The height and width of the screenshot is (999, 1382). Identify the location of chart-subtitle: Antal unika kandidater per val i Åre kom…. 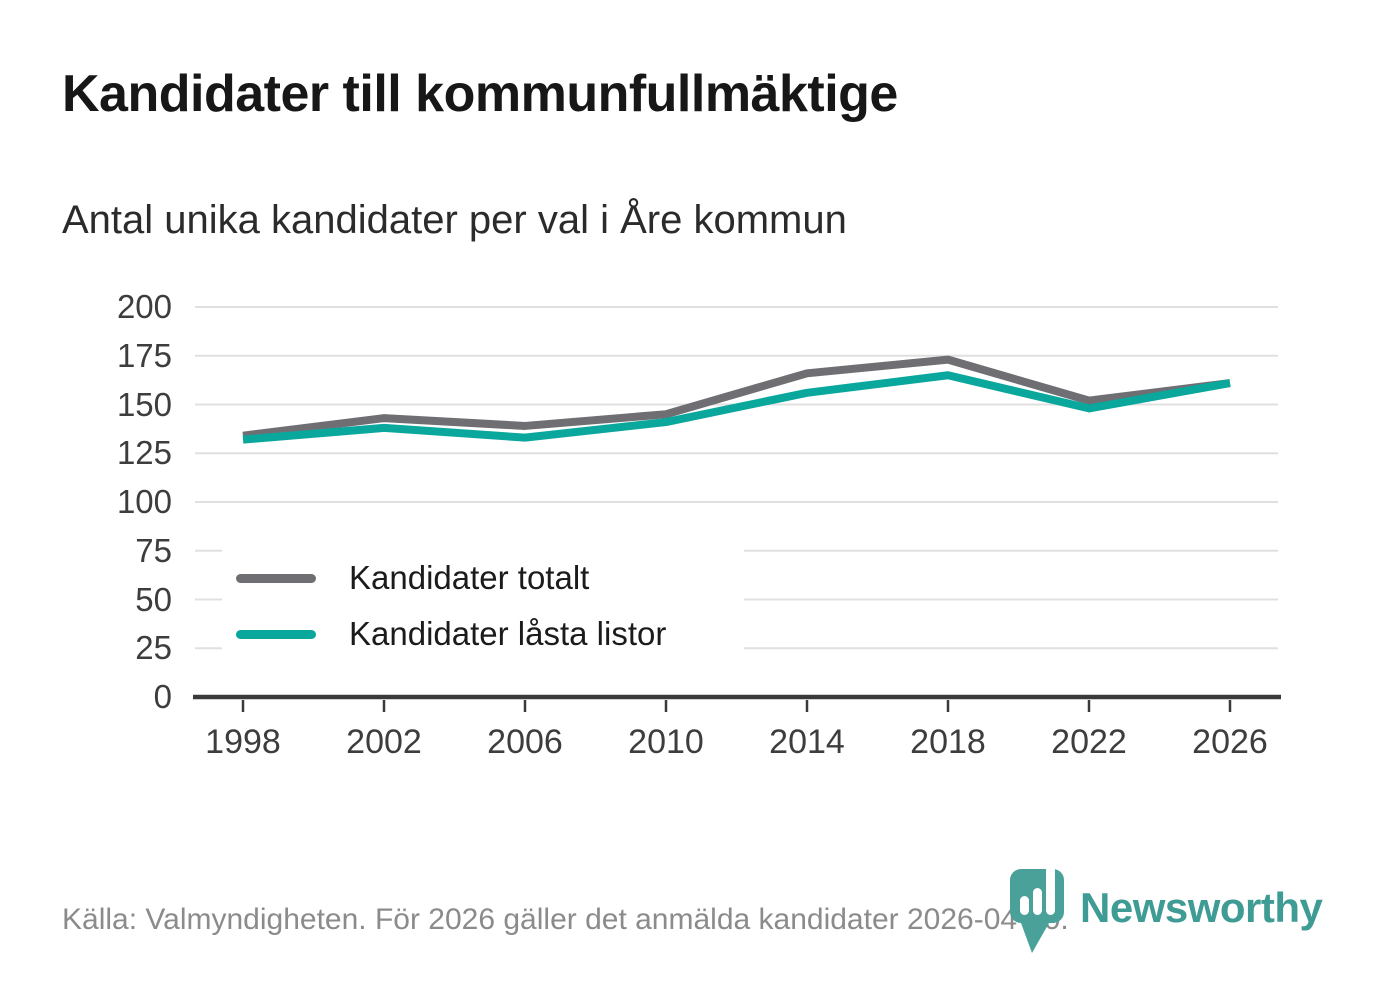
(454, 220).